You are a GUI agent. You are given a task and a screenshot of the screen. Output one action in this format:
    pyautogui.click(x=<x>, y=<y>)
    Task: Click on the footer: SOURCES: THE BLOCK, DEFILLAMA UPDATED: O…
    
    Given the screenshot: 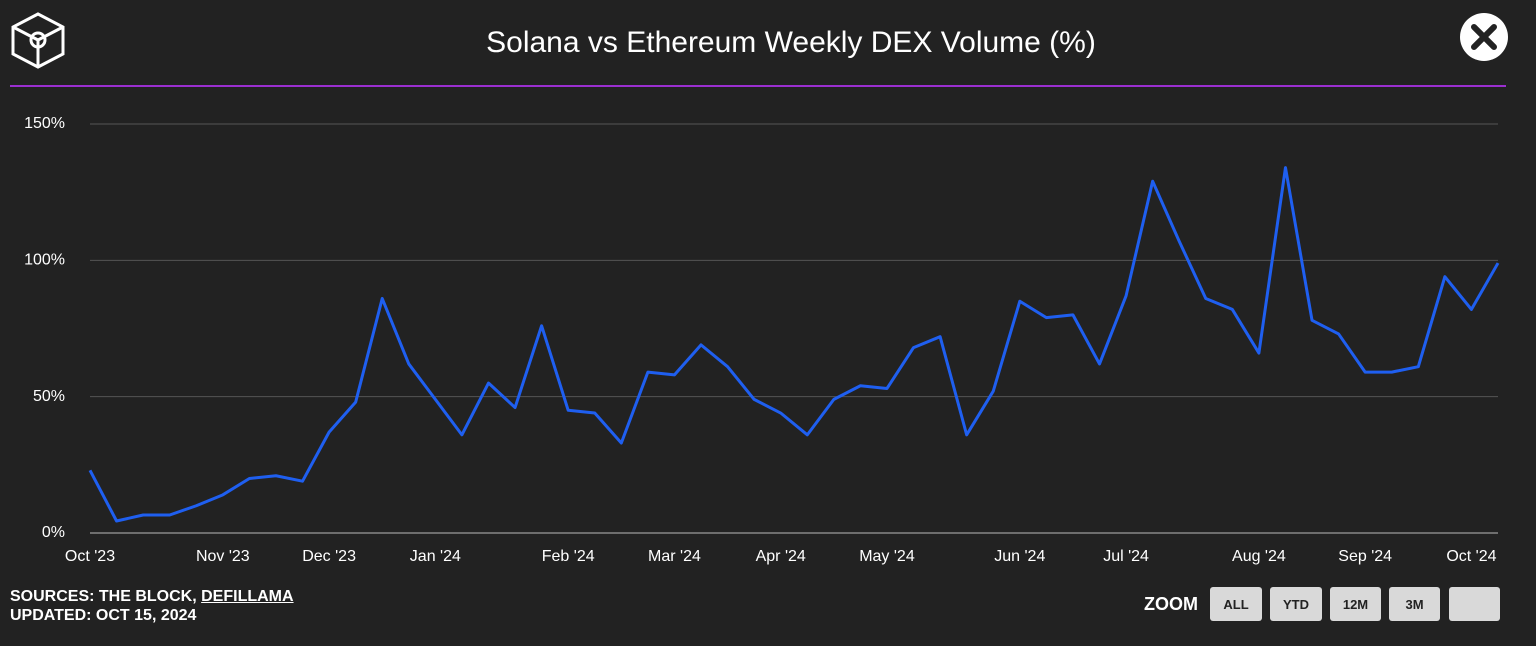 What is the action you would take?
    pyautogui.click(x=152, y=606)
    